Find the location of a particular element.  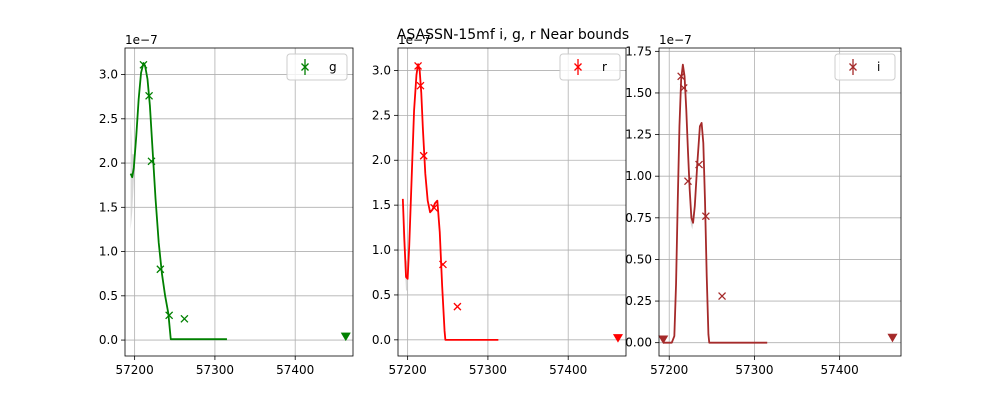

legend-label: g is located at coordinates (333, 67).